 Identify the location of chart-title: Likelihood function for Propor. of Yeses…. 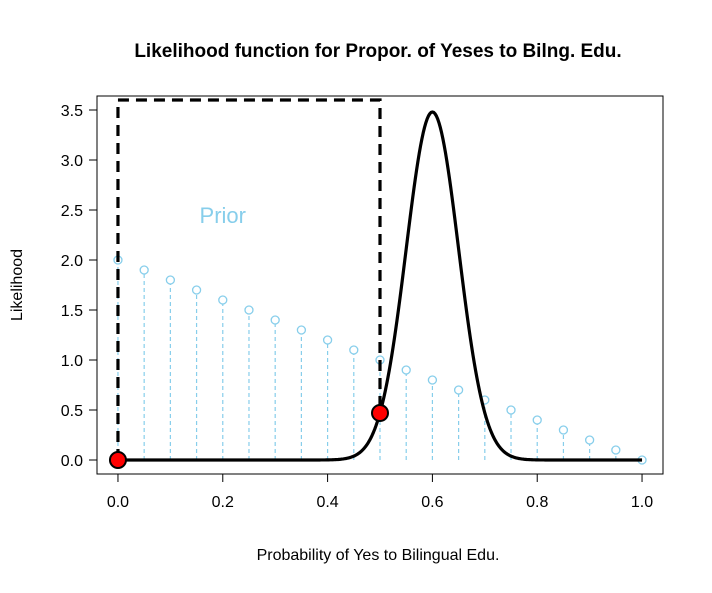
(377, 51).